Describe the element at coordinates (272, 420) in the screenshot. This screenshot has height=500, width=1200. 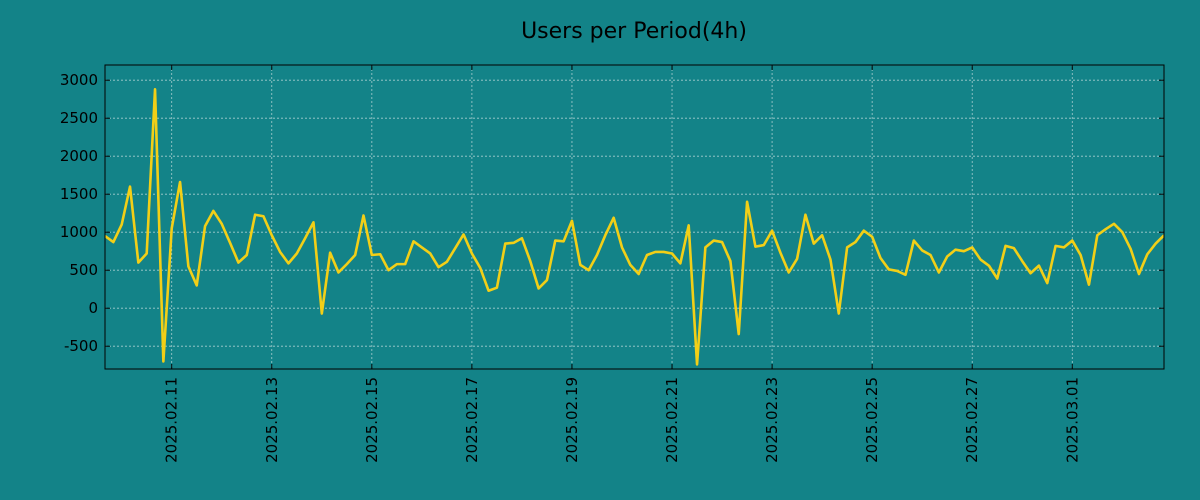
I see `x-tick-label: 2025.02.13` at that location.